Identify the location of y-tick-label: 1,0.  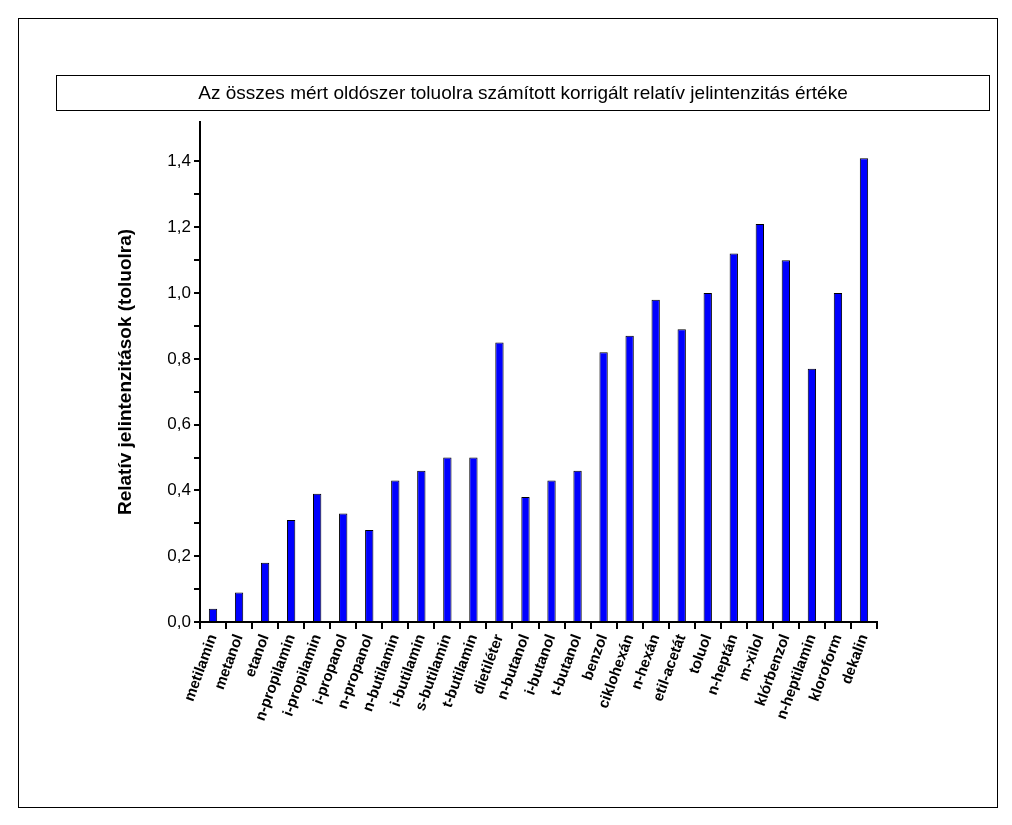
(179, 292).